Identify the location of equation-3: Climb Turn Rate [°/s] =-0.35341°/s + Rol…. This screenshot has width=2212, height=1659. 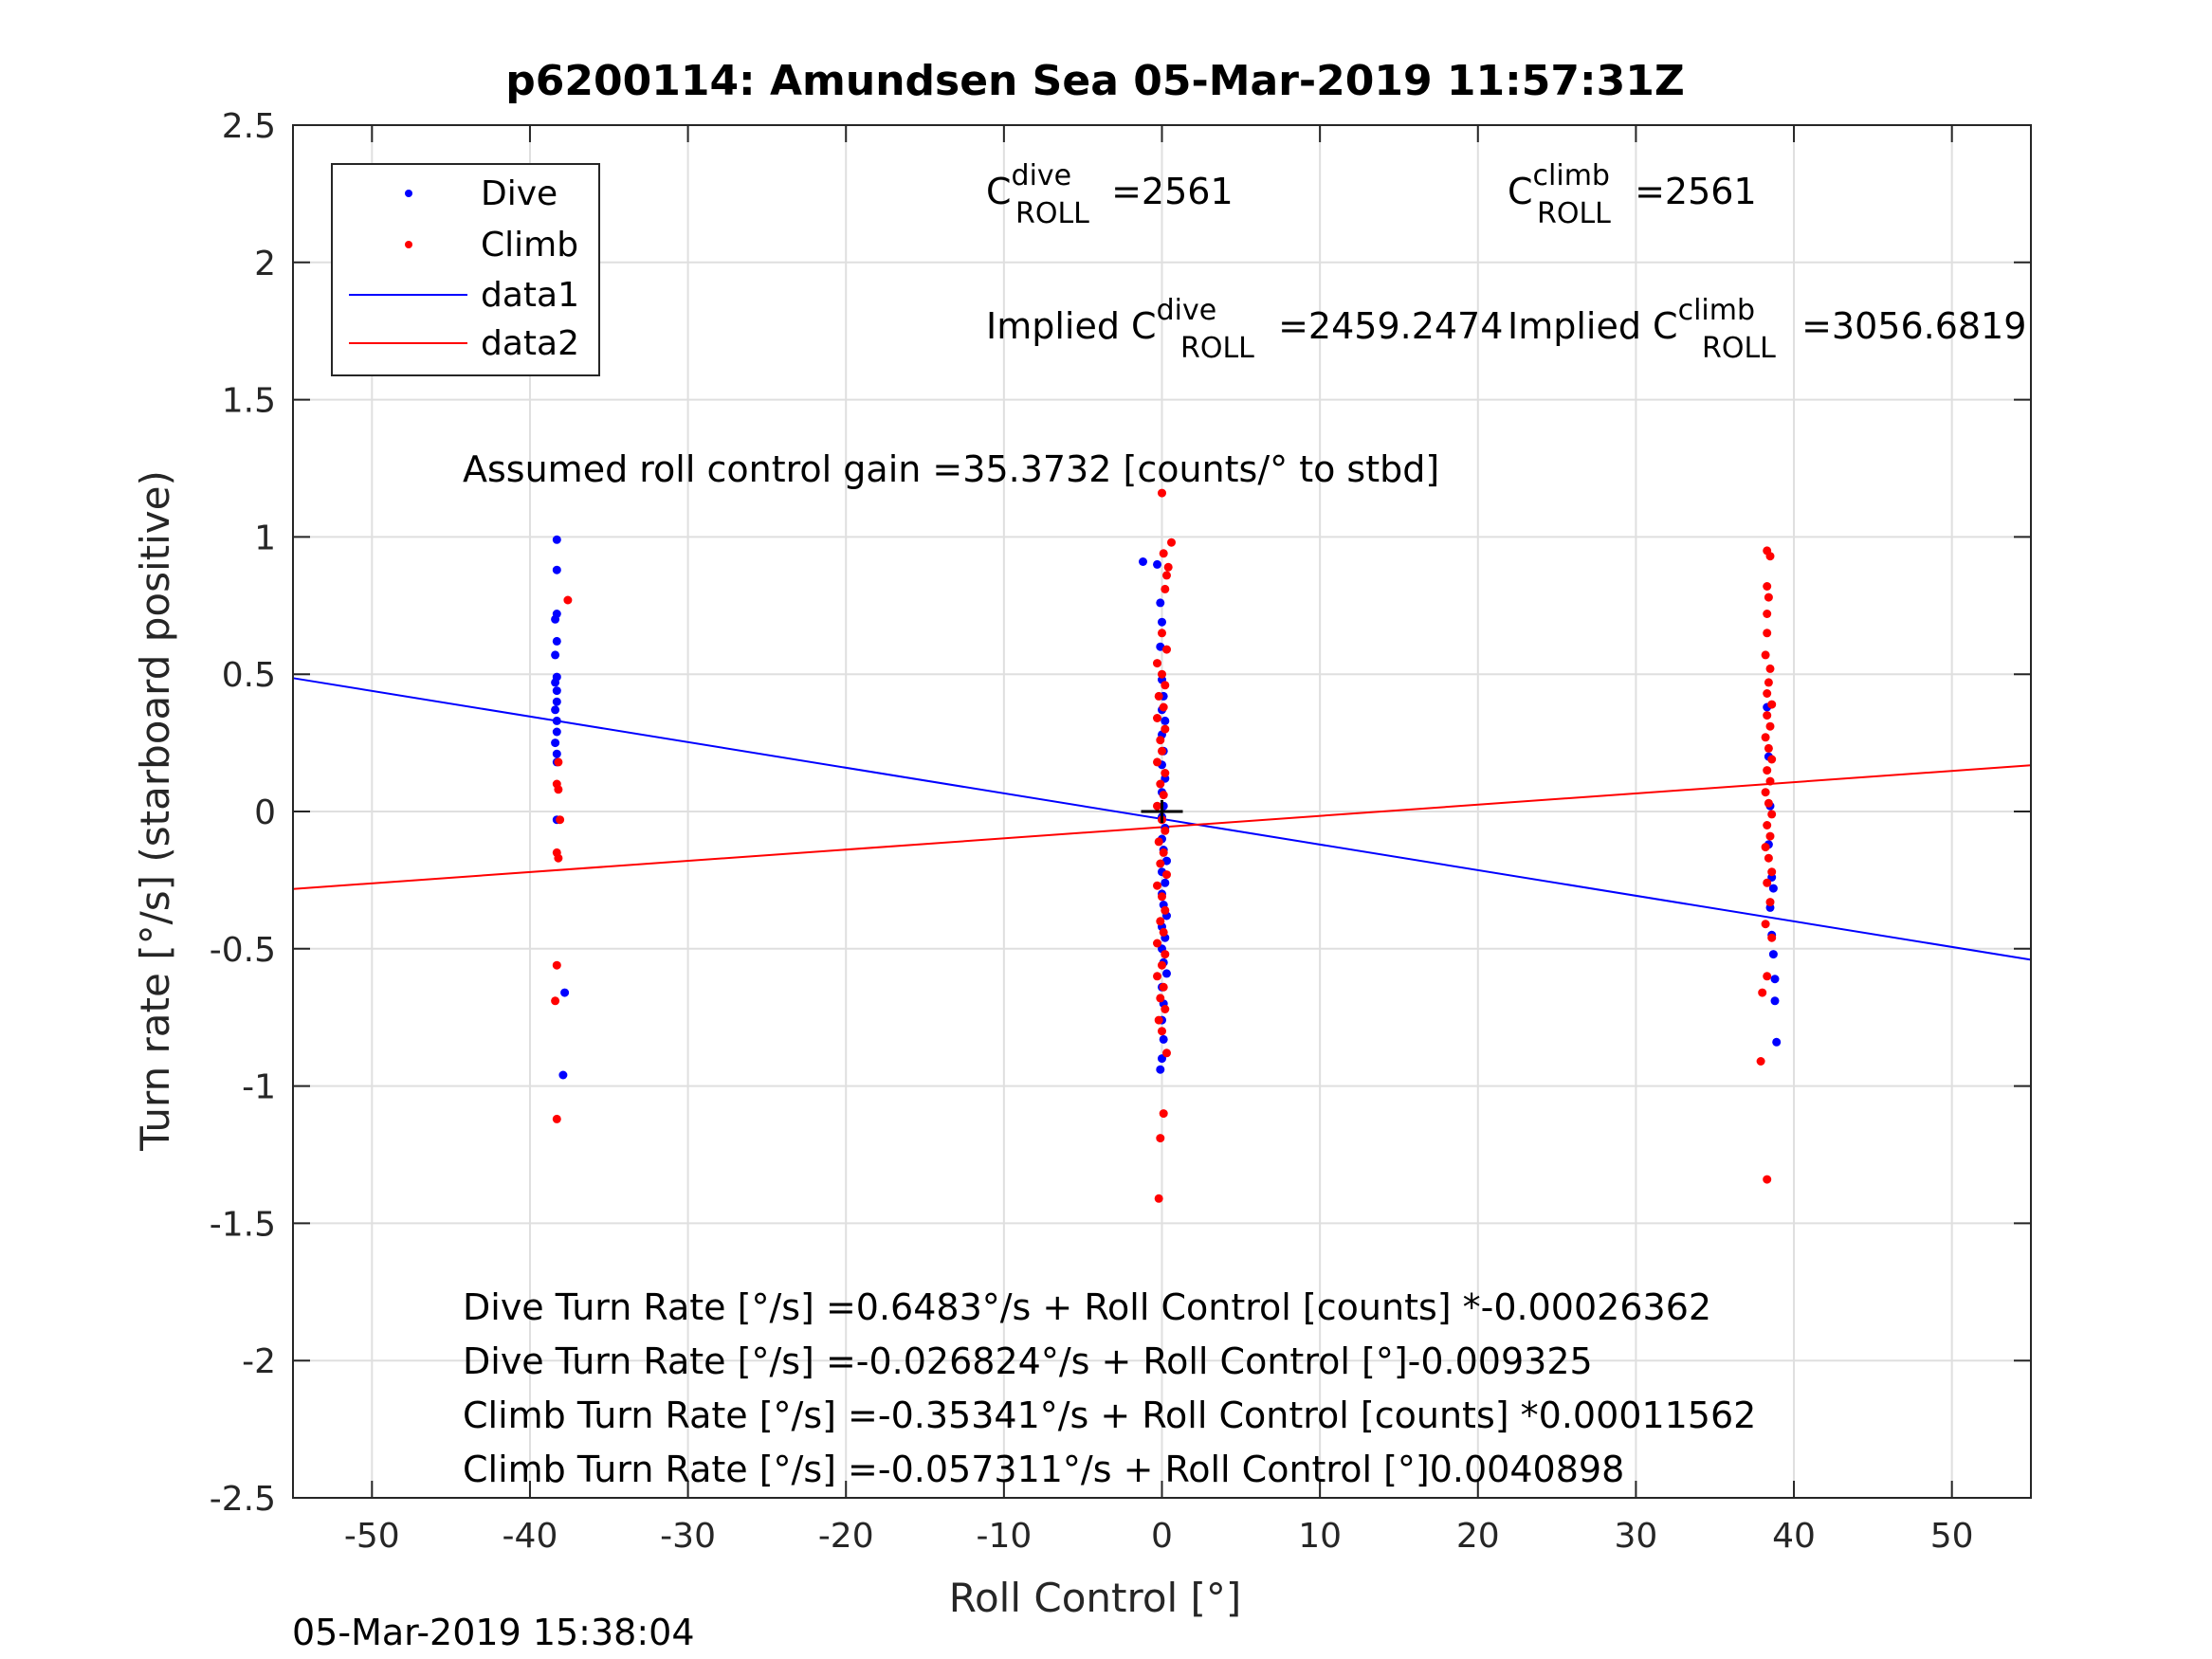
(1109, 1415).